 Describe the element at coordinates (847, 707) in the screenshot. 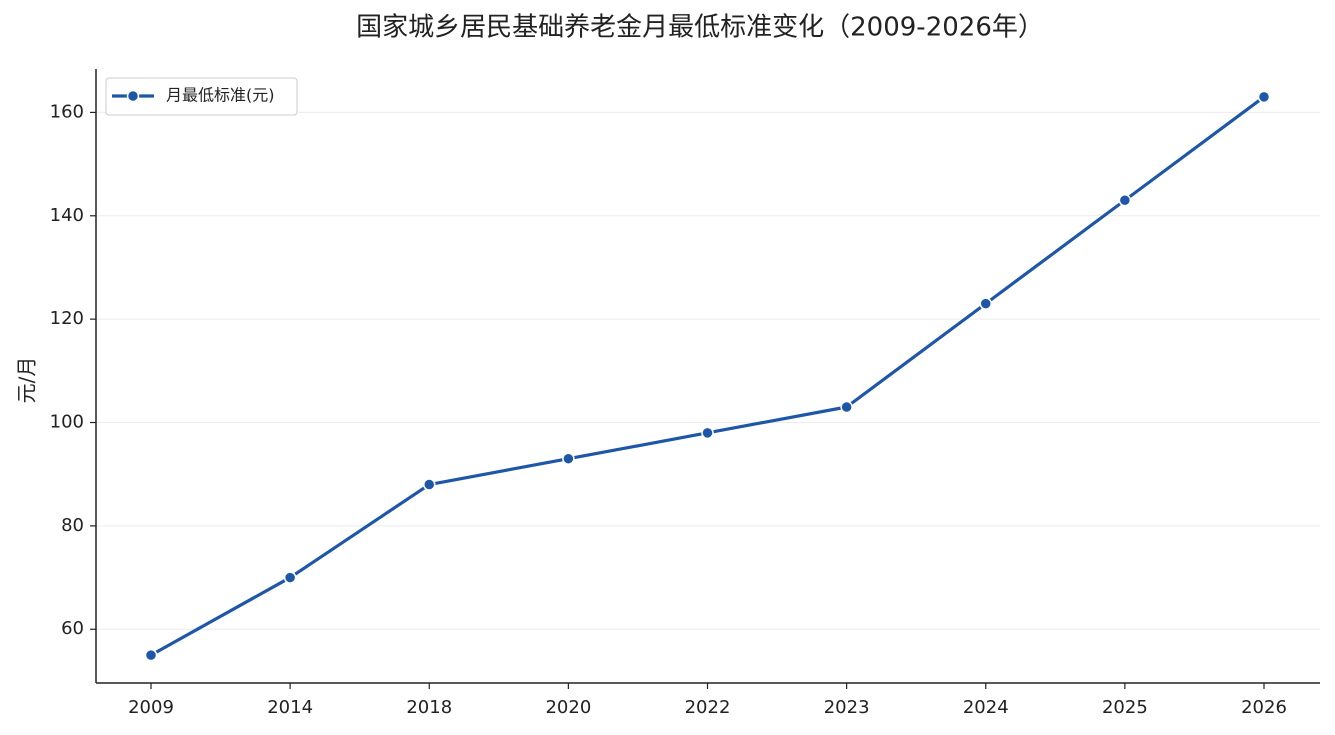

I see `x-tick-label: 2023` at that location.